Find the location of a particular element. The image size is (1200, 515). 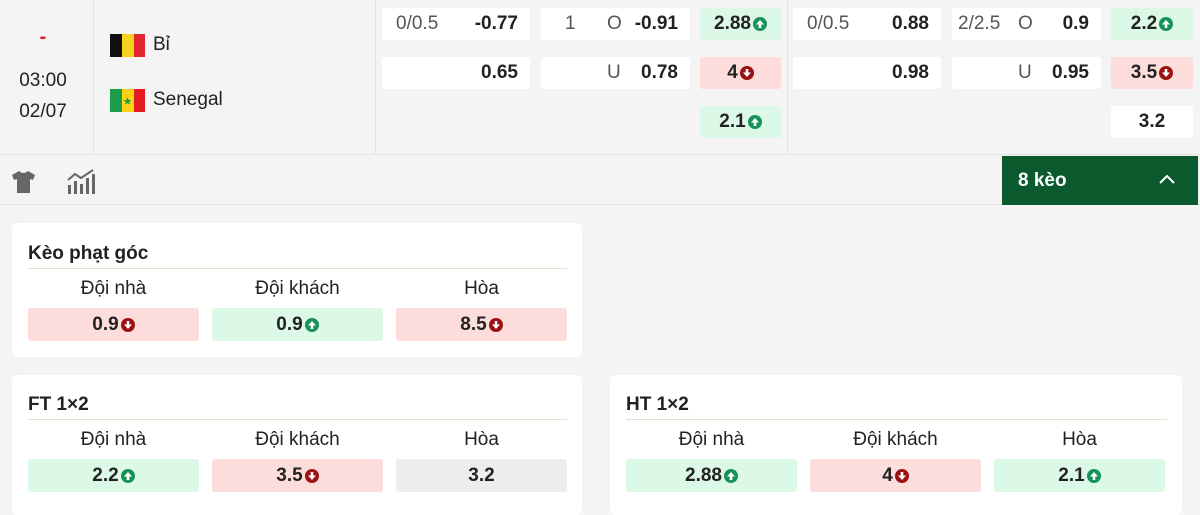

date: 02/07 is located at coordinates (43, 111).